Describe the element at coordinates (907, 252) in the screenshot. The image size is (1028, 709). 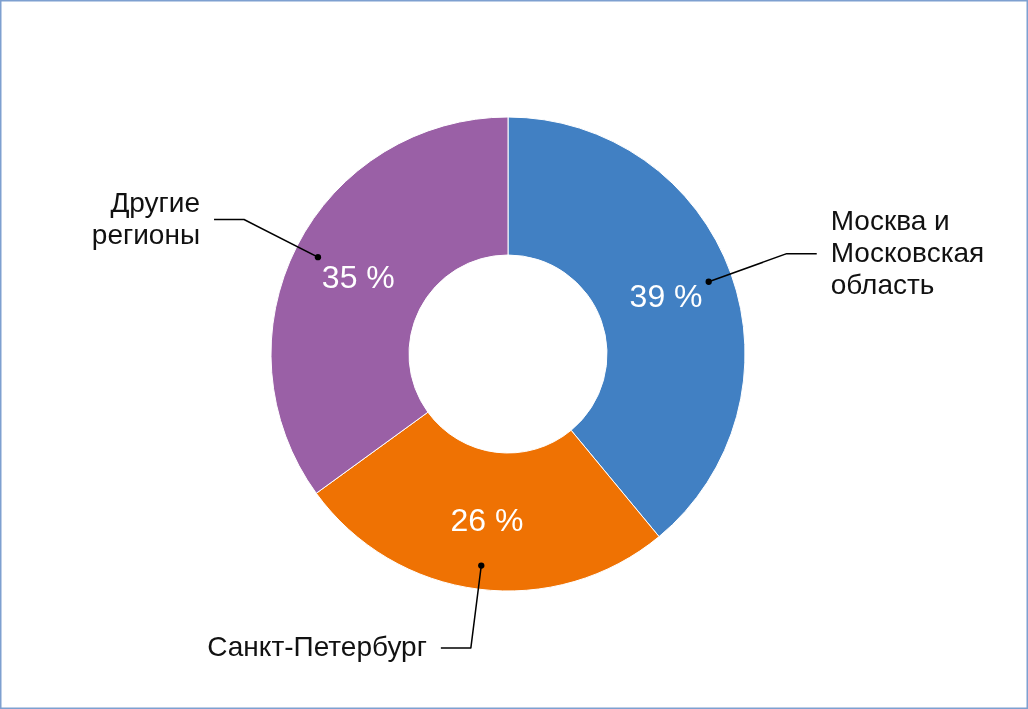
I see `slice-label: Москва и Московская область` at that location.